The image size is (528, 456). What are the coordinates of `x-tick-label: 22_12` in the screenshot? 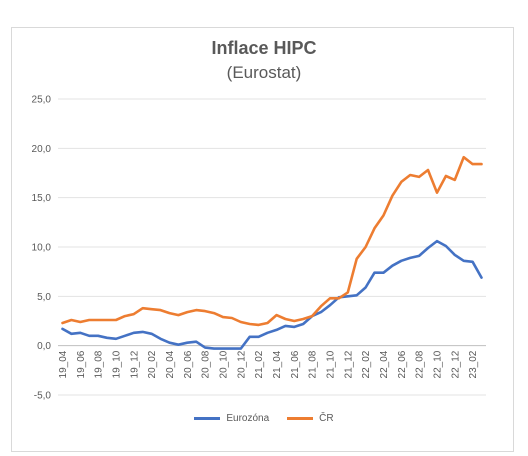 It's located at (455, 364).